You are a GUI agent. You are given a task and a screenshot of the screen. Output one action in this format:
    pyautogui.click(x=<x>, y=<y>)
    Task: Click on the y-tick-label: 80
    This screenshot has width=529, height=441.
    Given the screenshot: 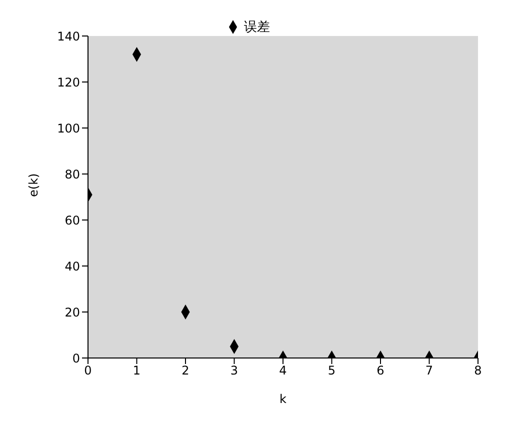 What is the action you would take?
    pyautogui.click(x=72, y=174)
    